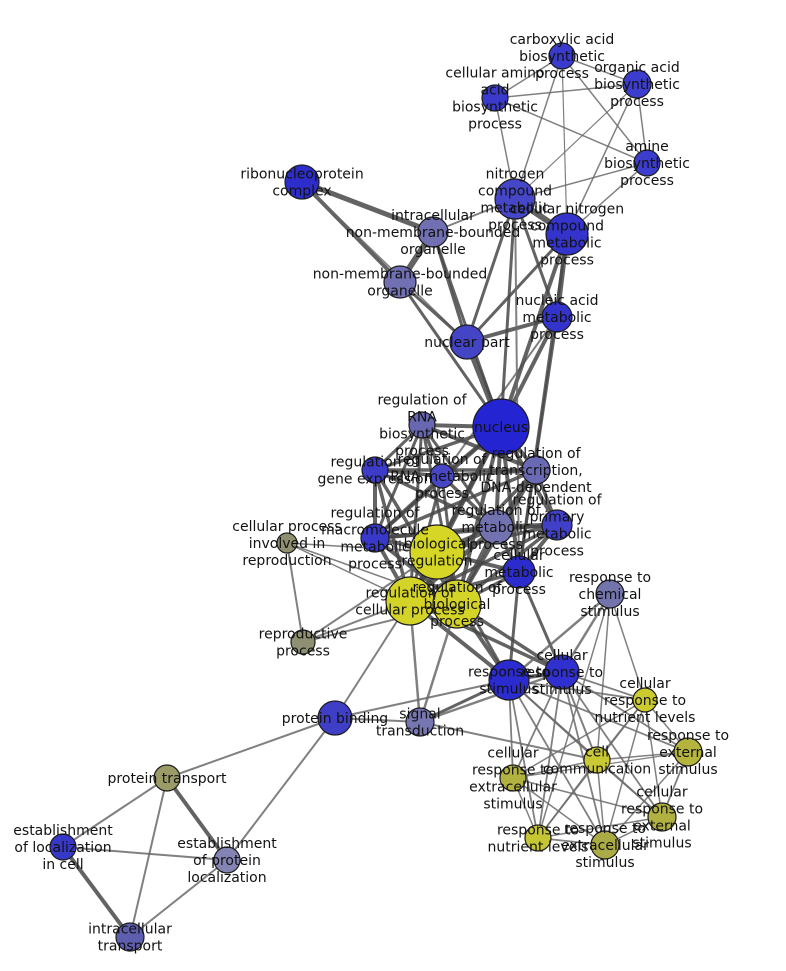 Image resolution: width=786 pixels, height=971 pixels. I want to click on node-label: external, so click(688, 753).